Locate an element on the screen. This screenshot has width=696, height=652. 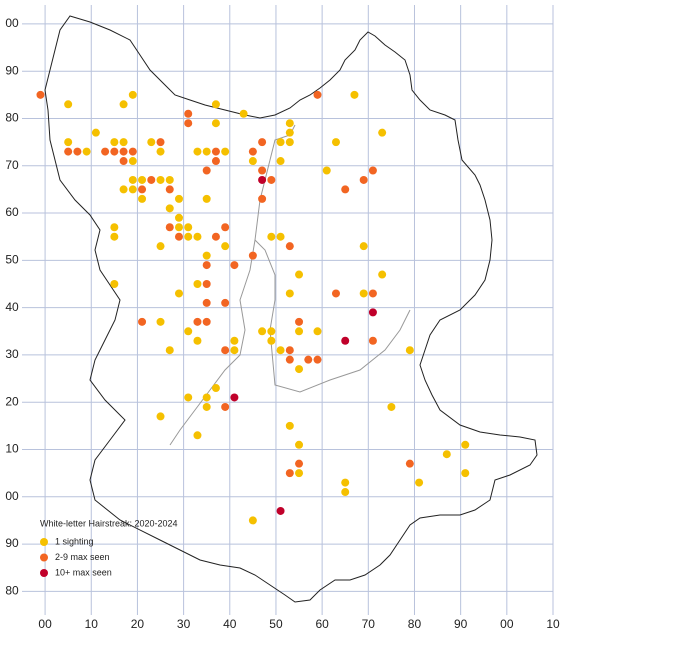
x-tick-label: 40 is located at coordinates (230, 624).